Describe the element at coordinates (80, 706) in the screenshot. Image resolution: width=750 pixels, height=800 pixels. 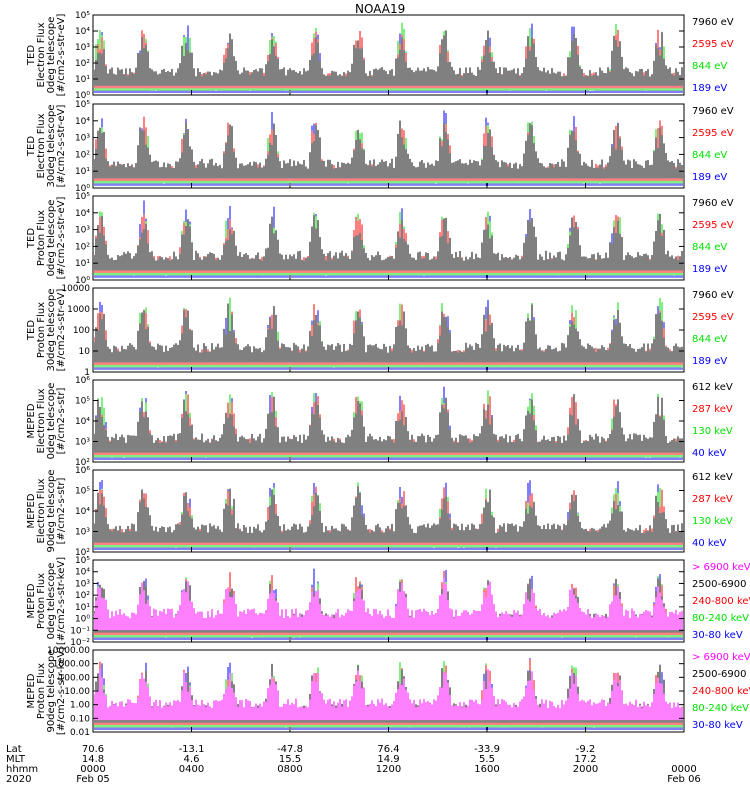
I see `y-tick-label: 1.00` at that location.